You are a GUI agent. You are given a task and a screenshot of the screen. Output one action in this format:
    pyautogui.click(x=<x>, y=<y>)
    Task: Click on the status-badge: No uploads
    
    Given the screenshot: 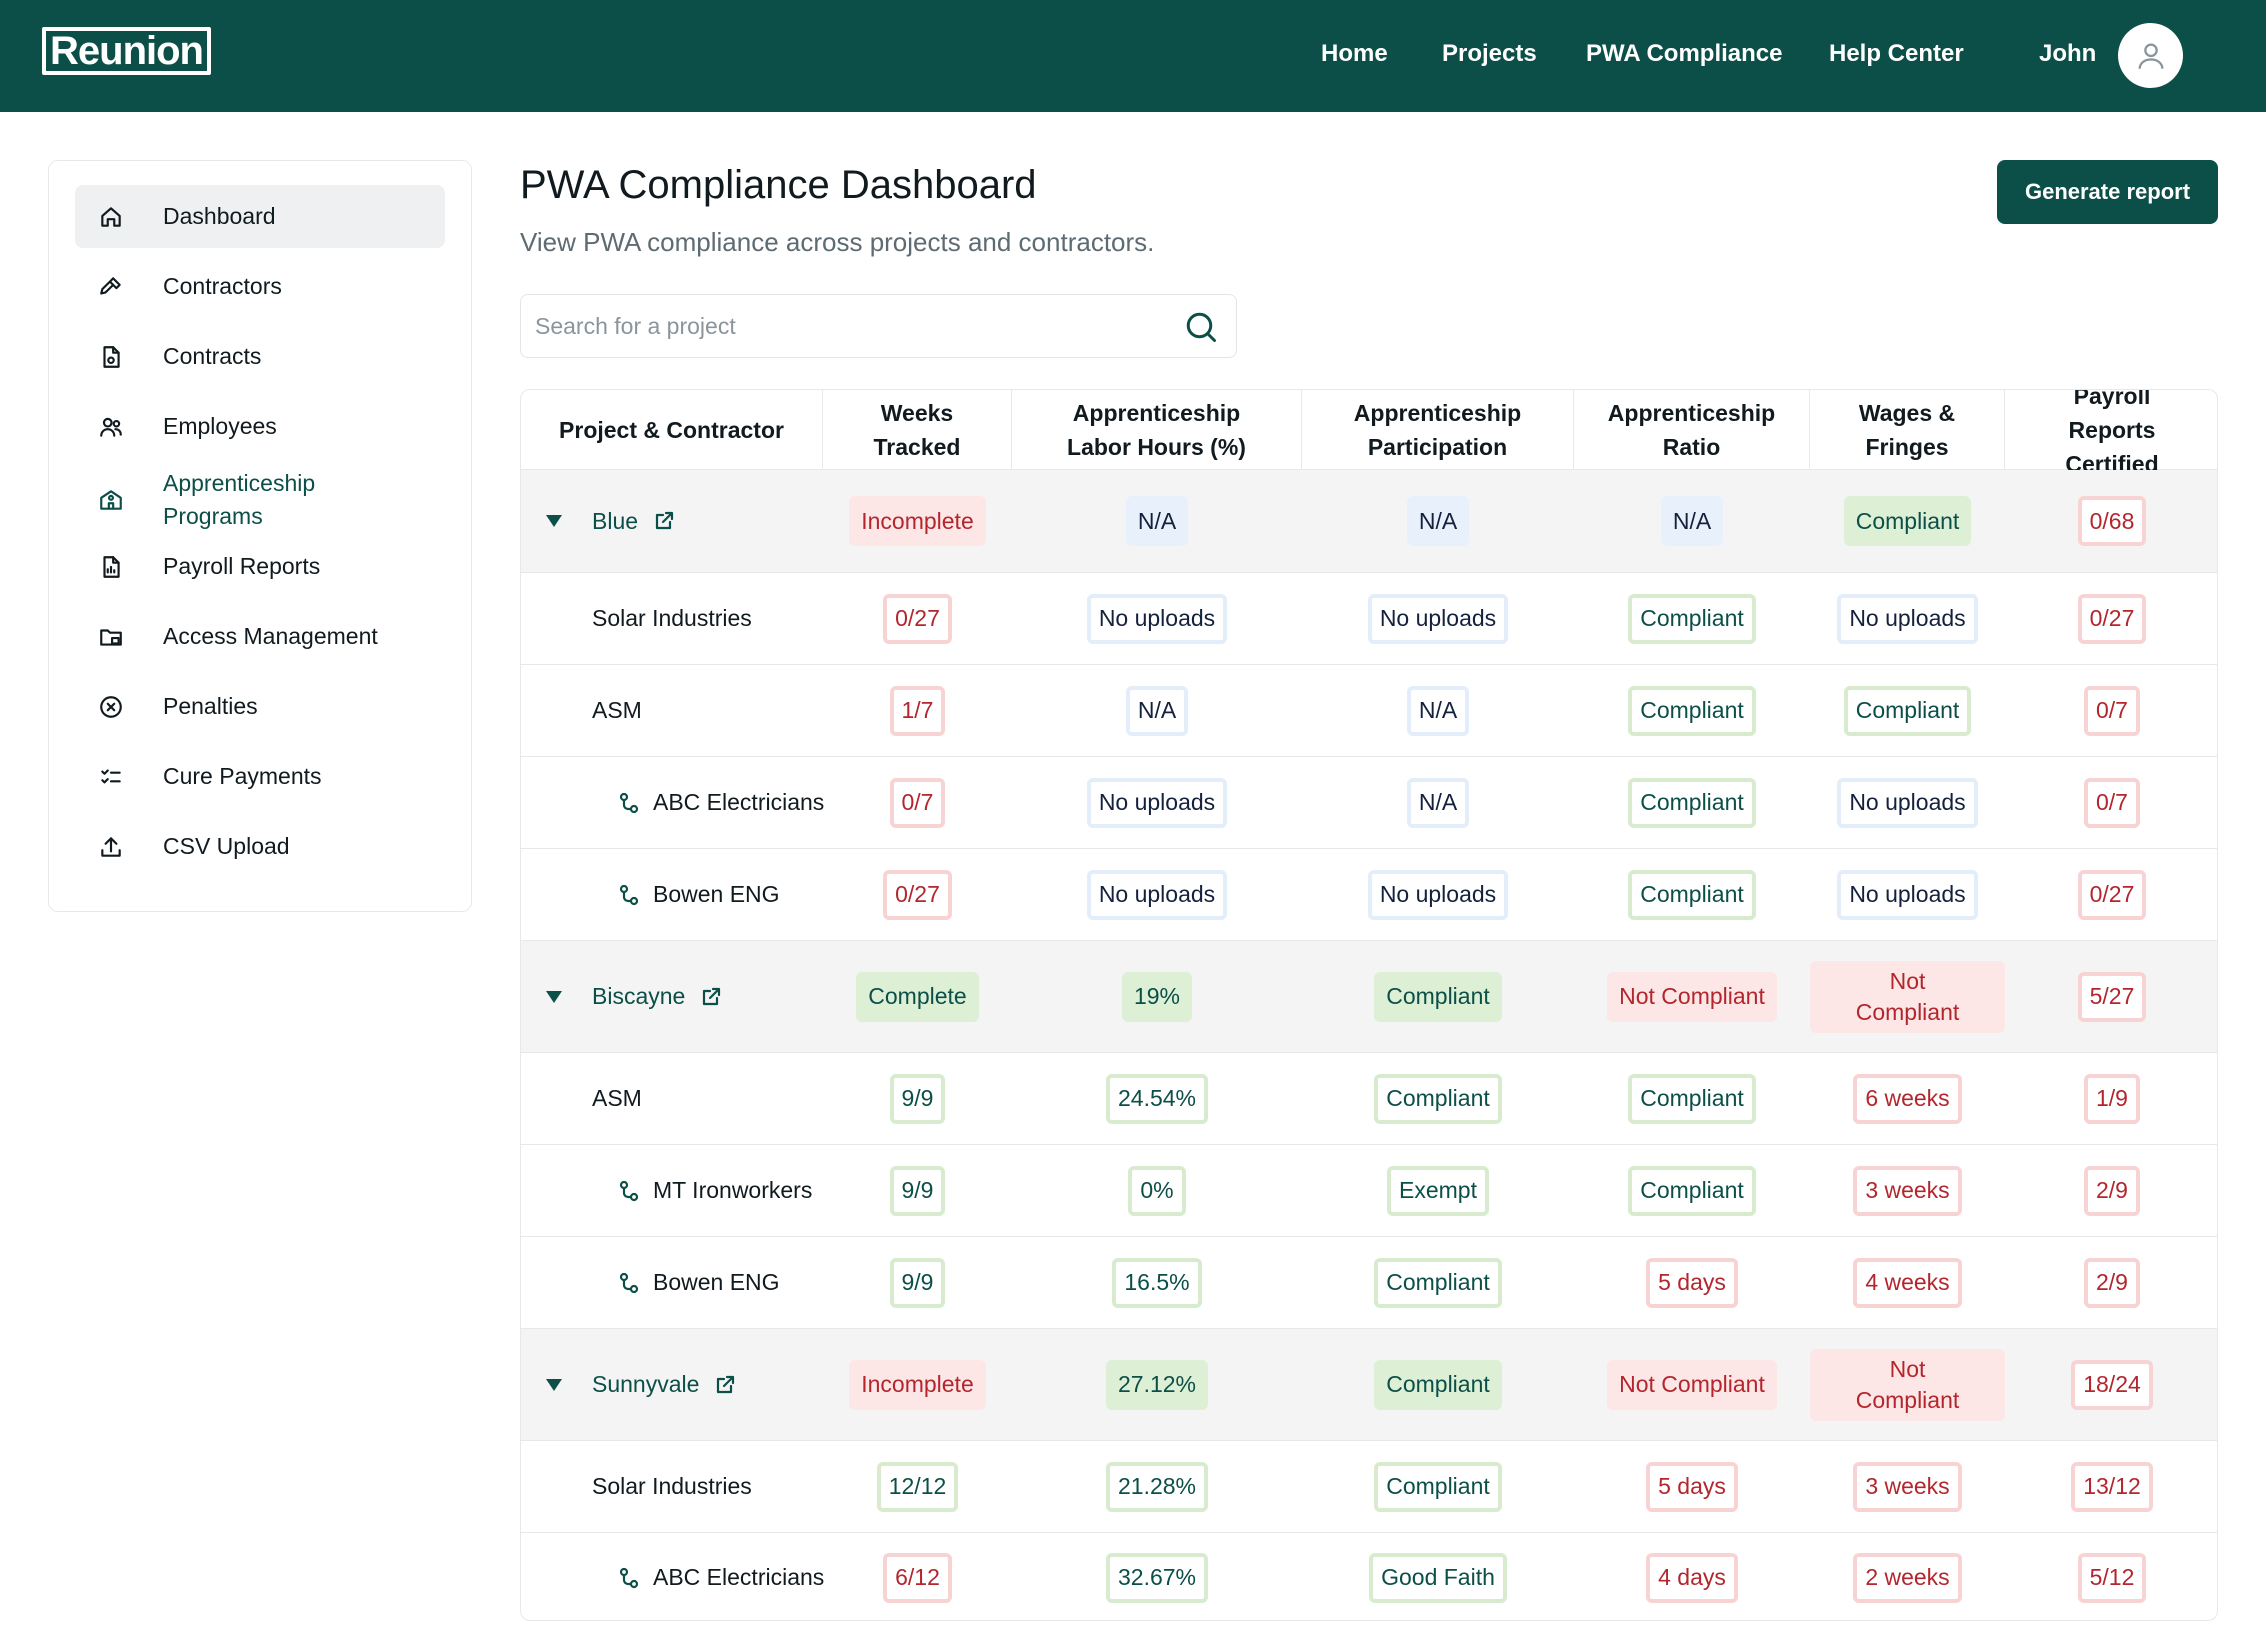 What is the action you would take?
    pyautogui.click(x=1907, y=894)
    